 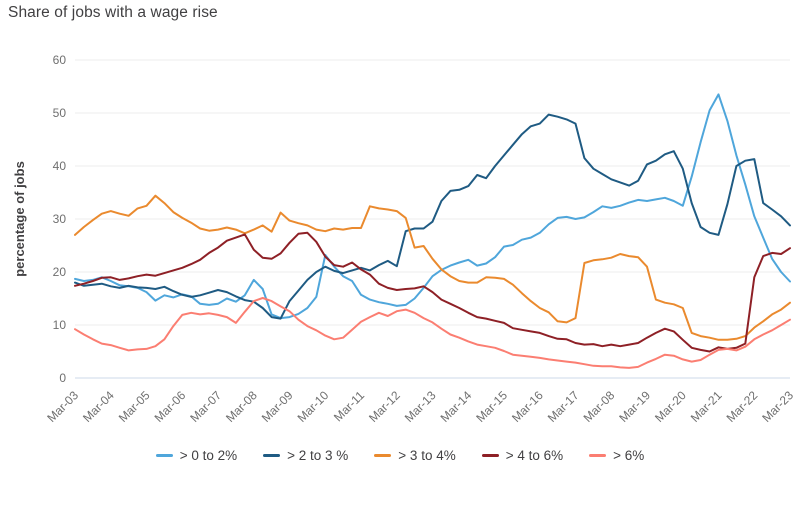 I want to click on x-tick-label-Mar-11: Mar-11, so click(x=349, y=406).